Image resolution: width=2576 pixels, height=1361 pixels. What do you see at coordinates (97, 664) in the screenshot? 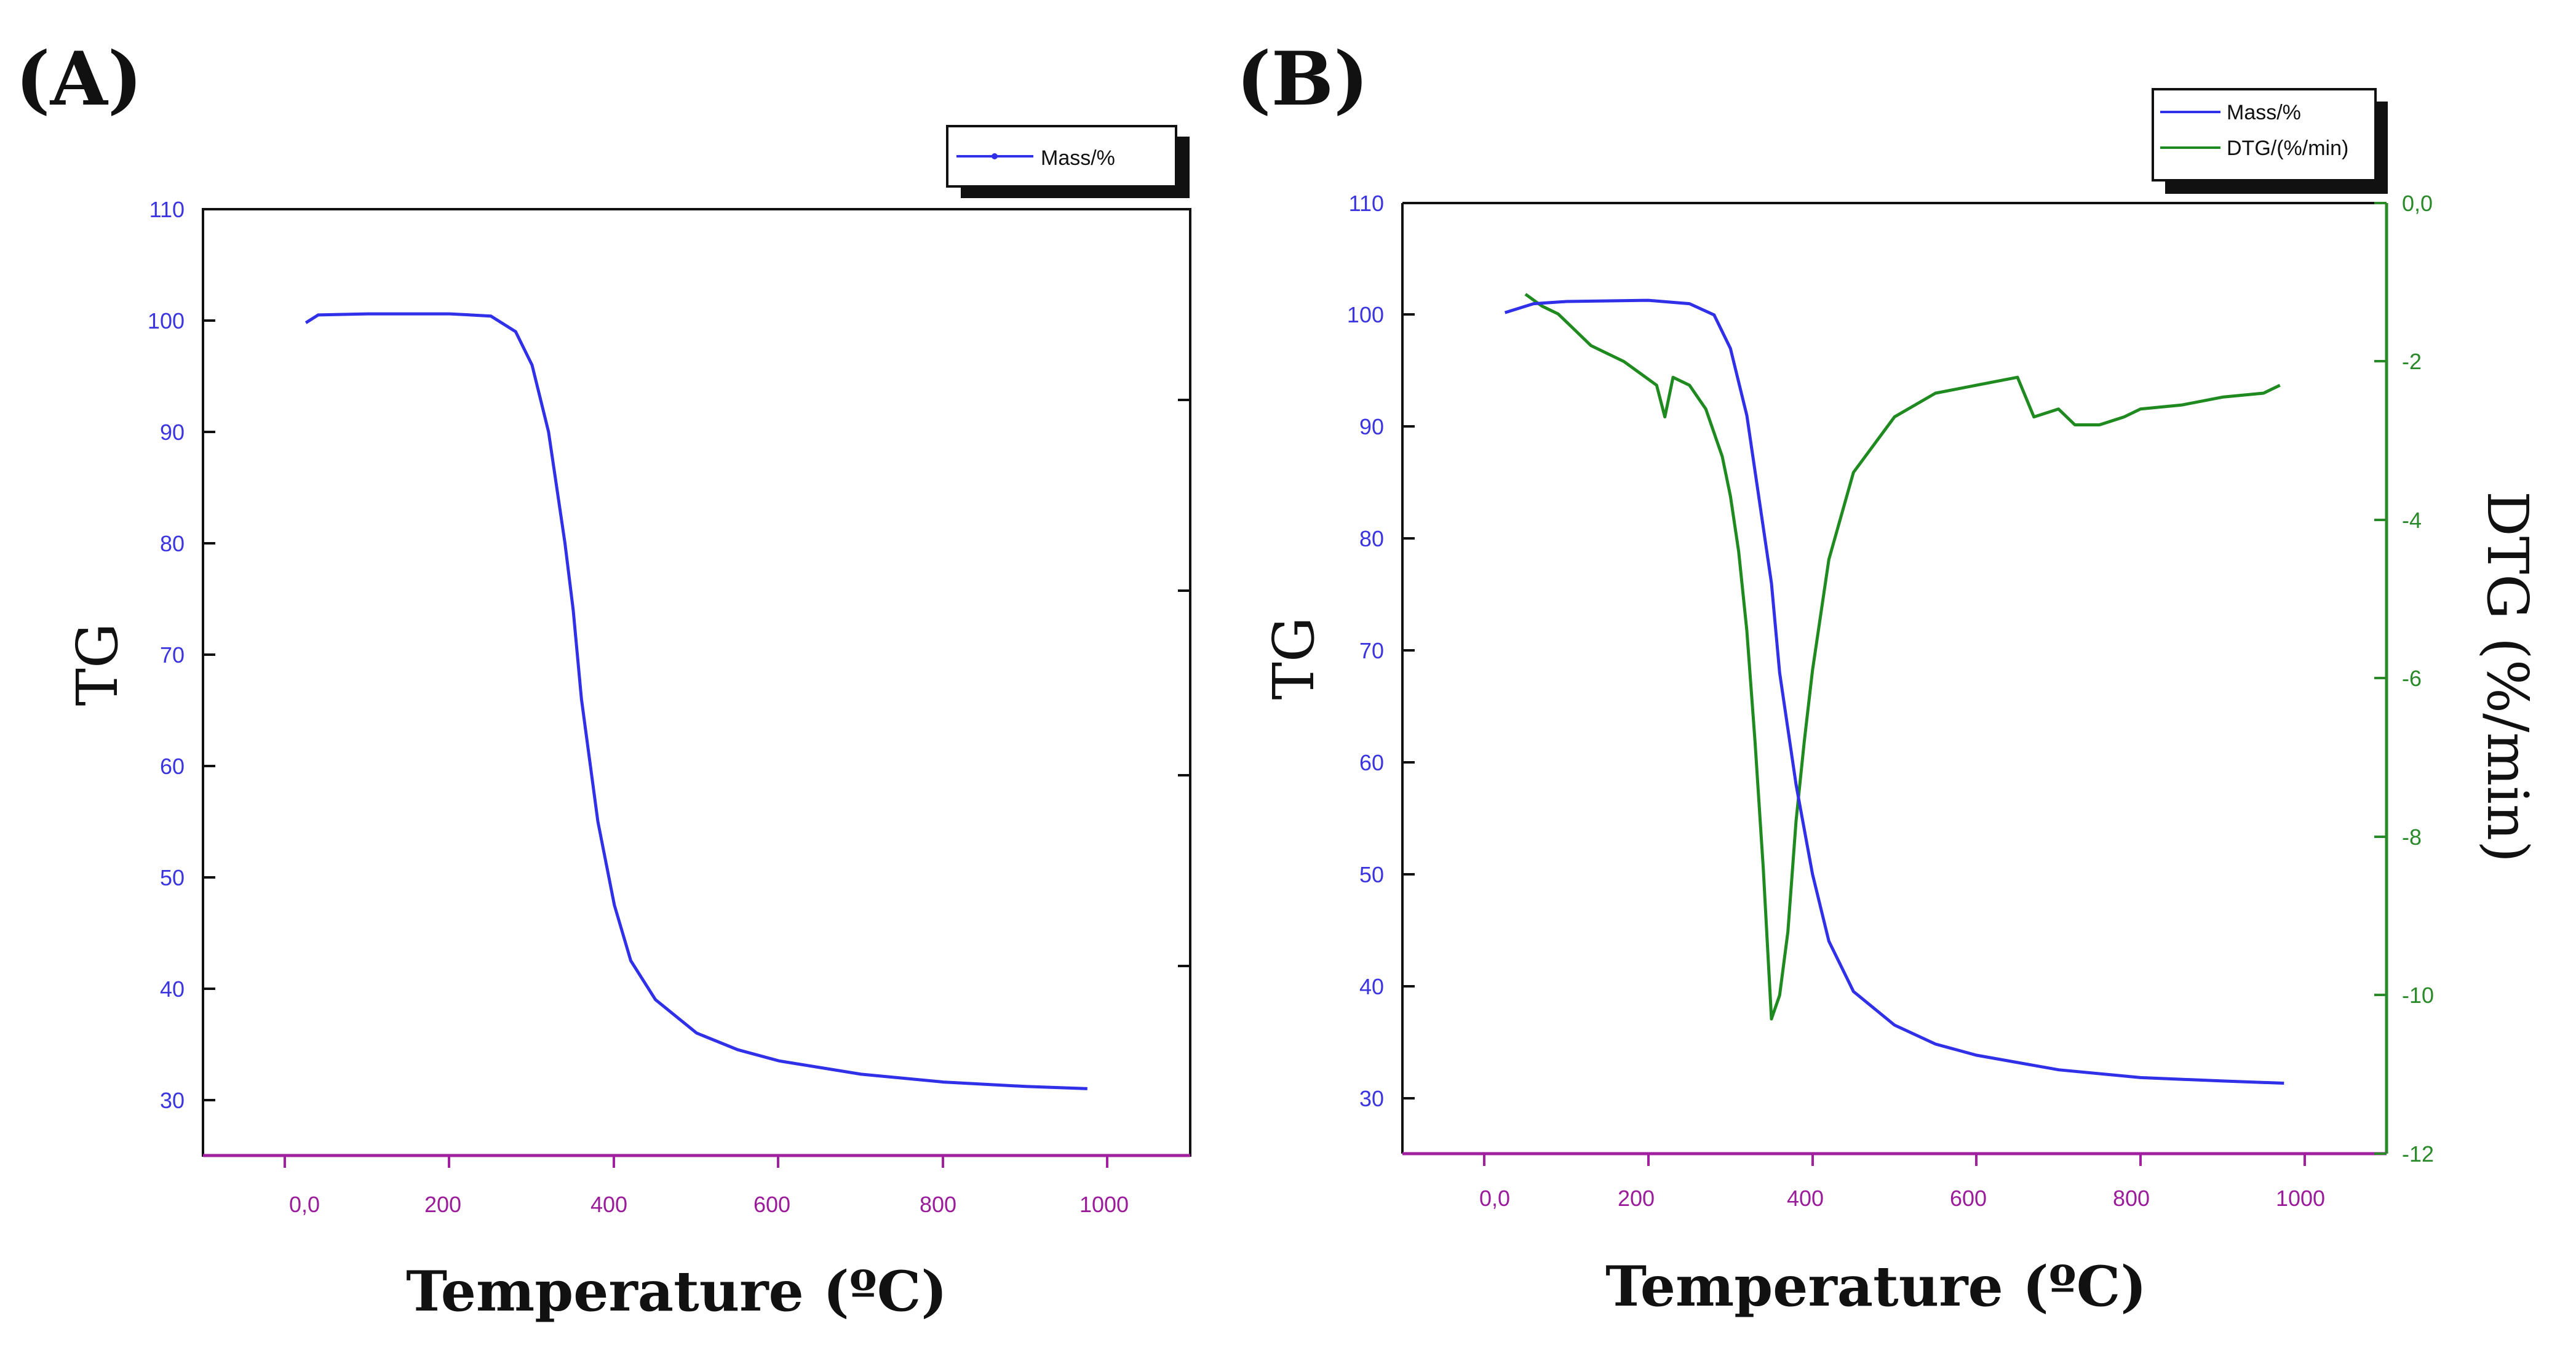
I see `panel-a-y-title: TG` at bounding box center [97, 664].